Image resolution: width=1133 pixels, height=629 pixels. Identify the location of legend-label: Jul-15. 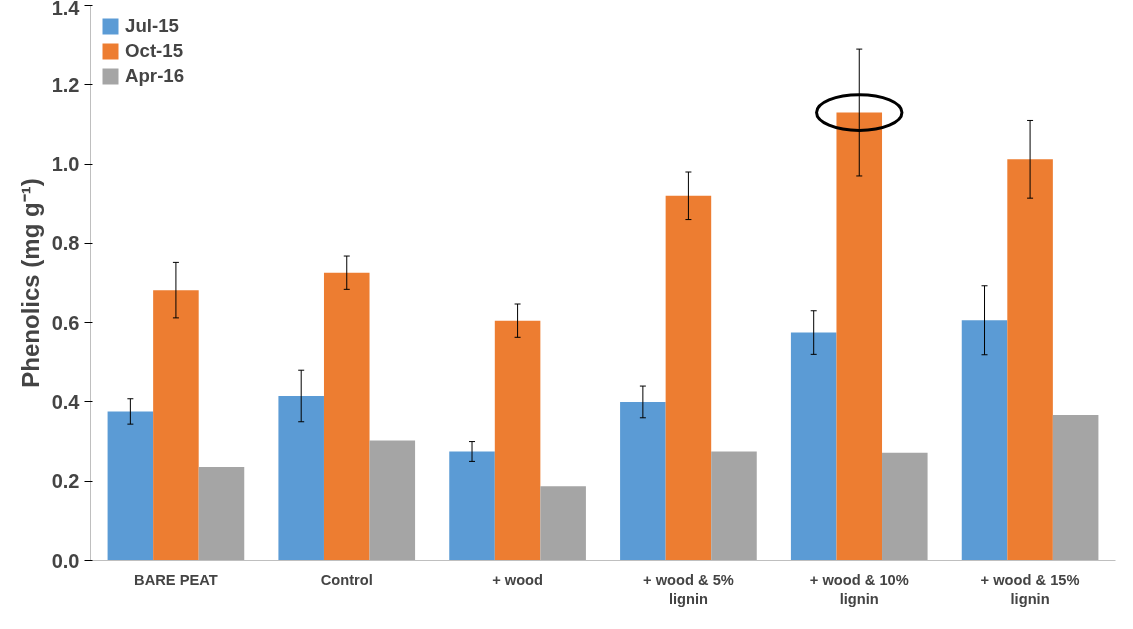
(152, 26).